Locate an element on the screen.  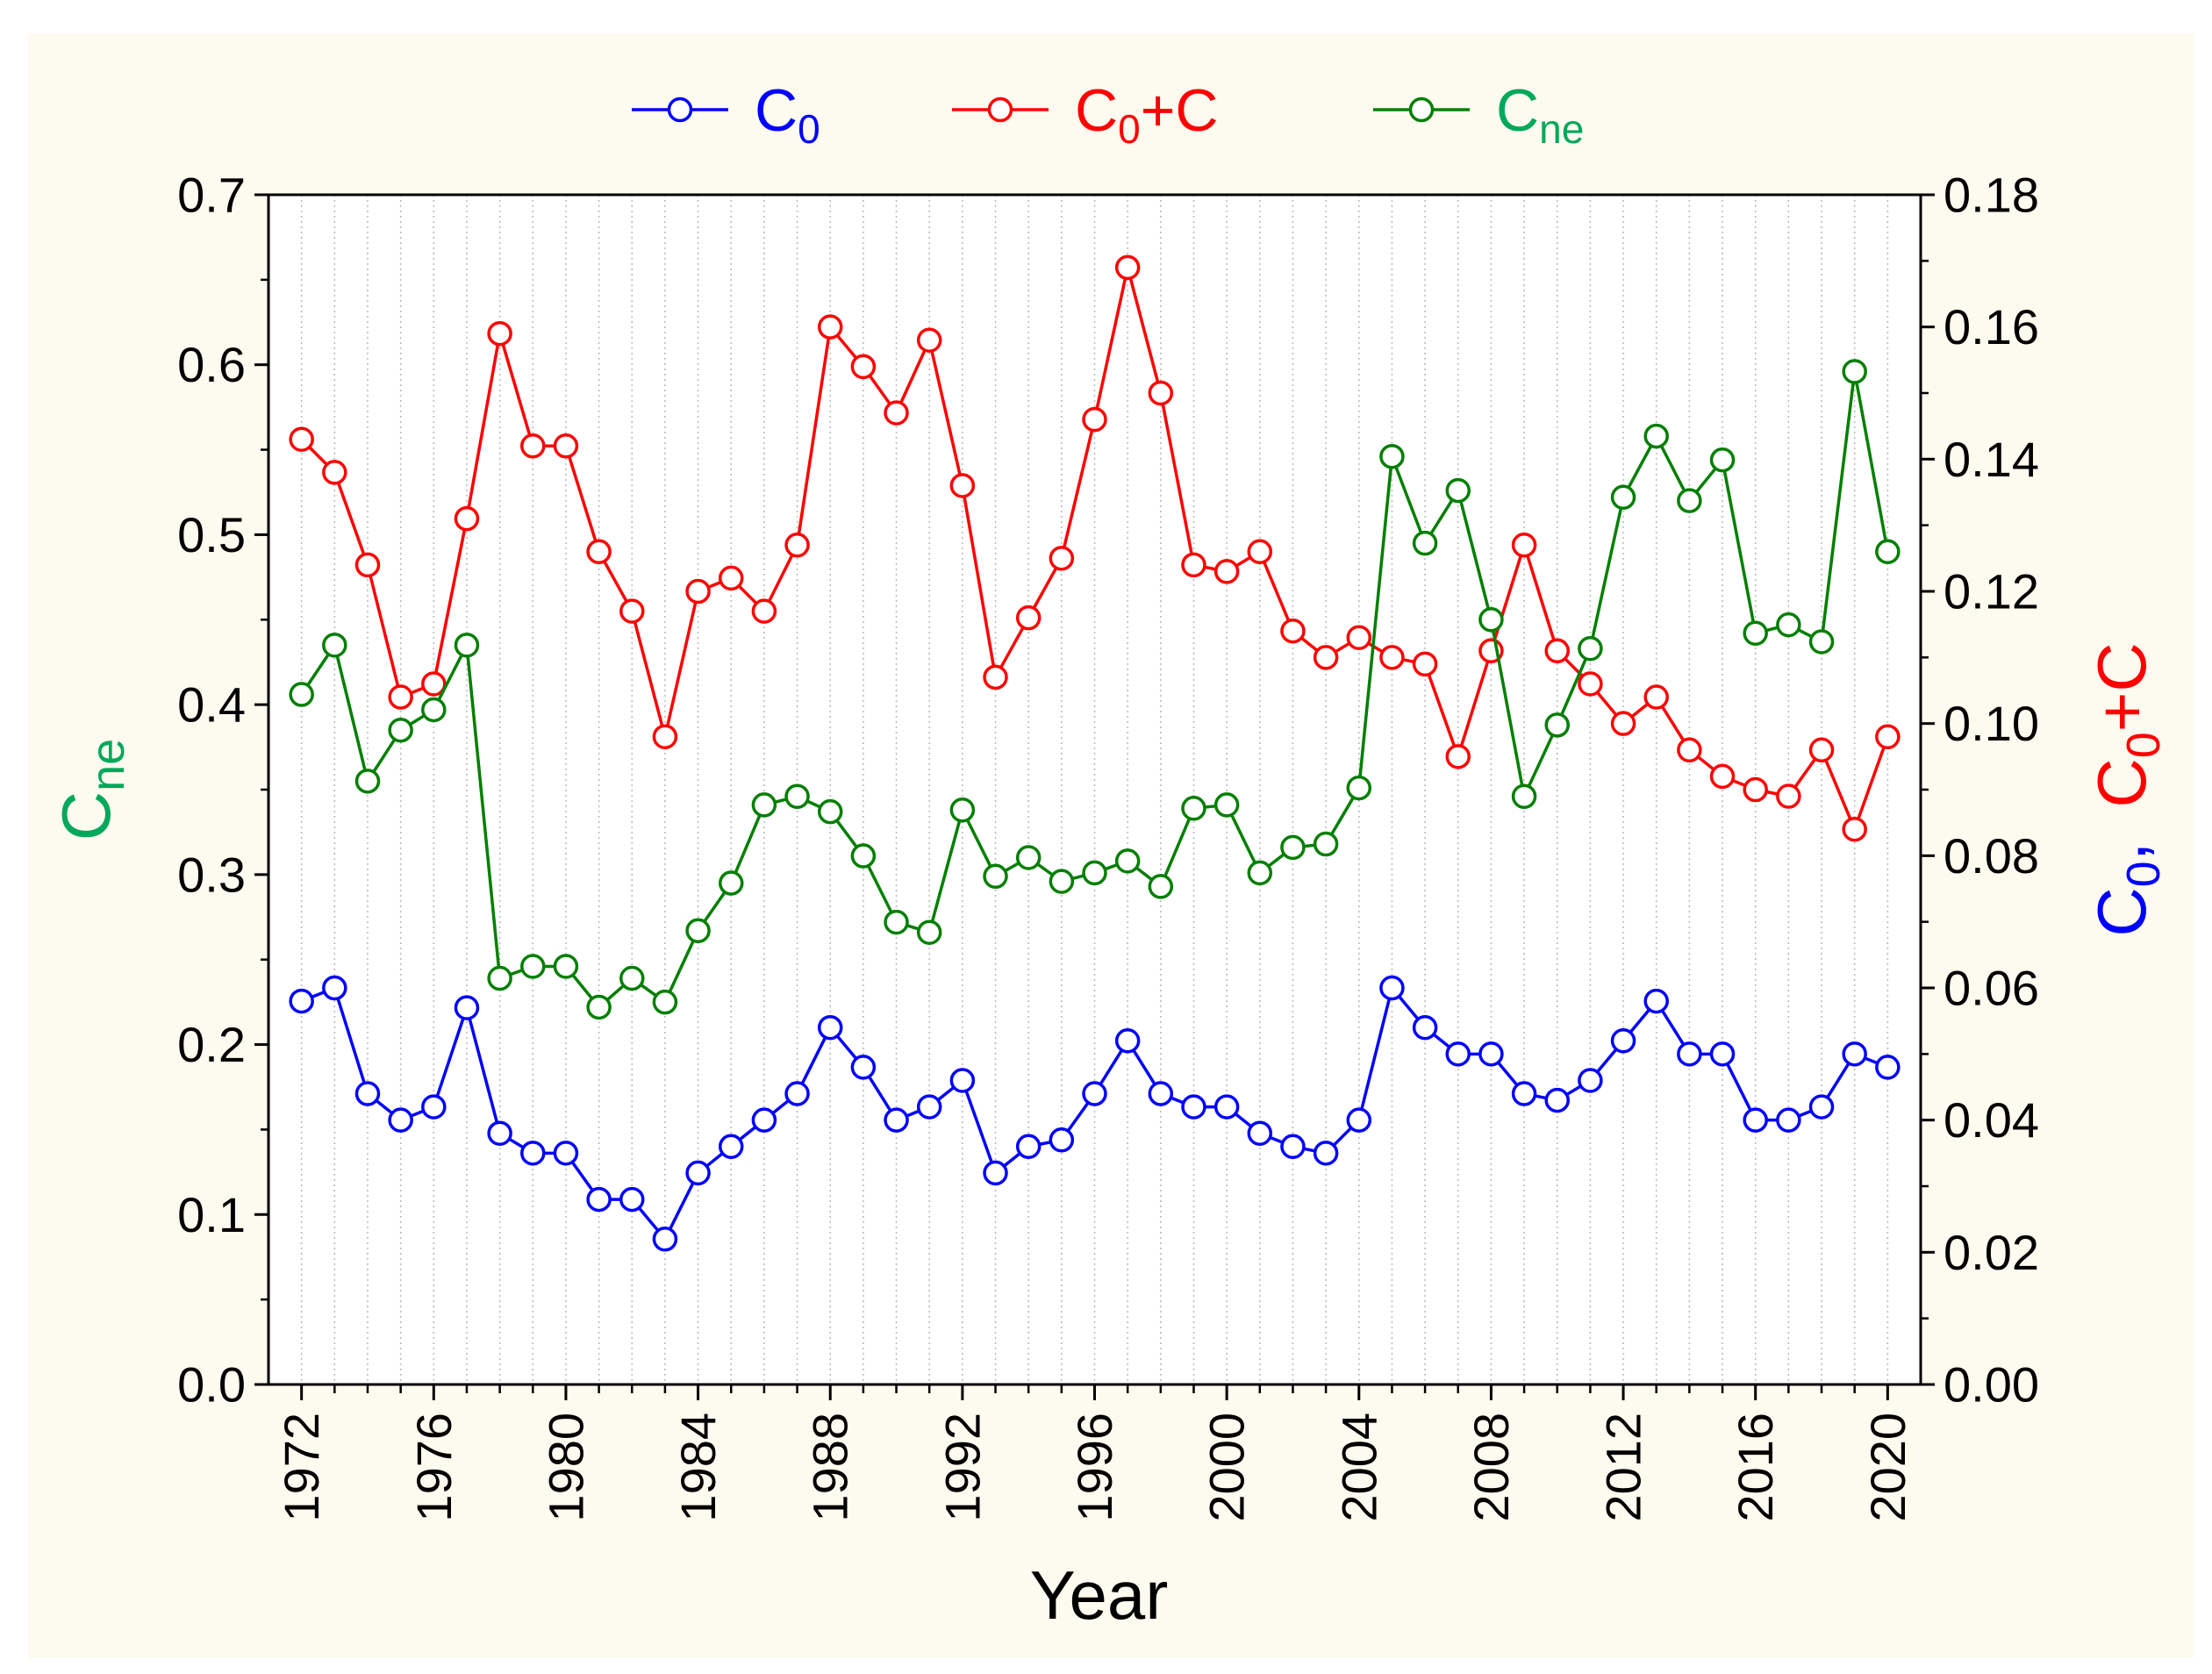
point-c0-2001 is located at coordinates (1260, 1133).